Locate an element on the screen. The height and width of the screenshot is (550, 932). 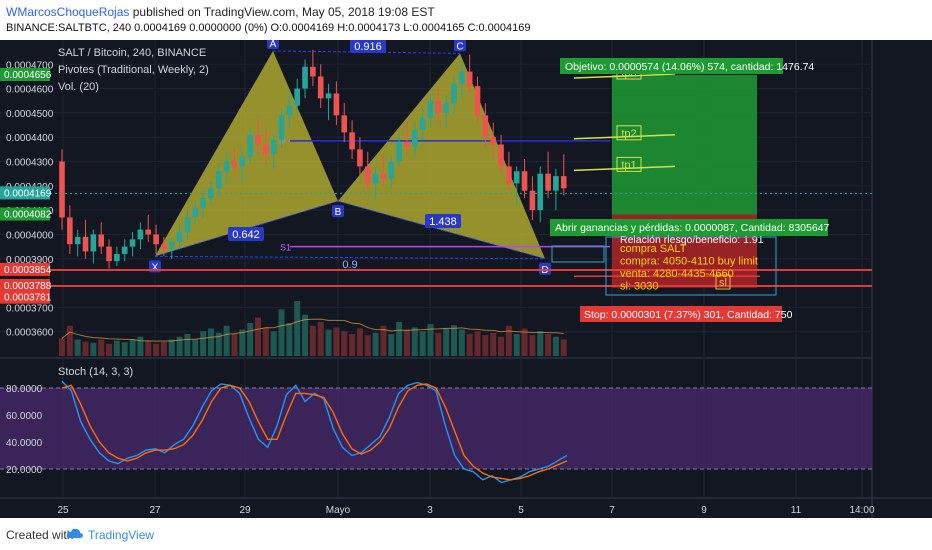
author-link: WMarcosChoqueRojas is located at coordinates (68, 12).